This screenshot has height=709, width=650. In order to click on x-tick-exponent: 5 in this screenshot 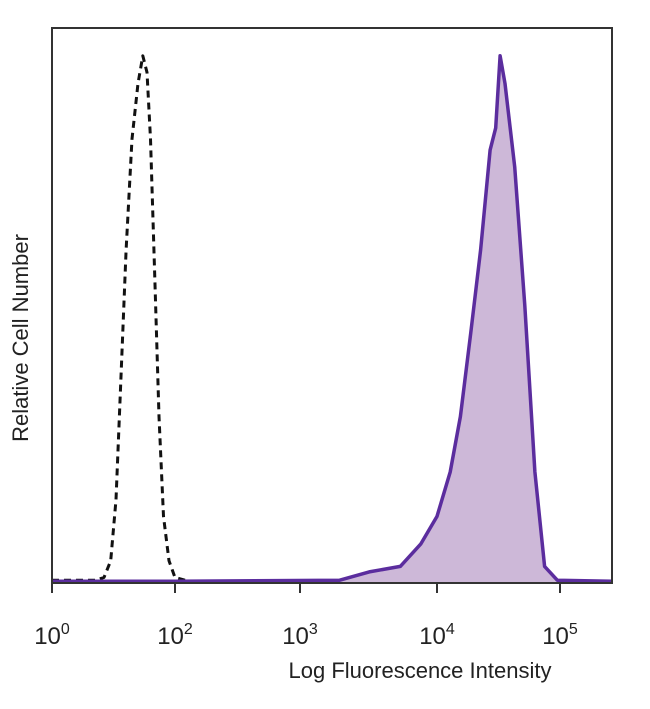, I will do `click(573, 629)`.